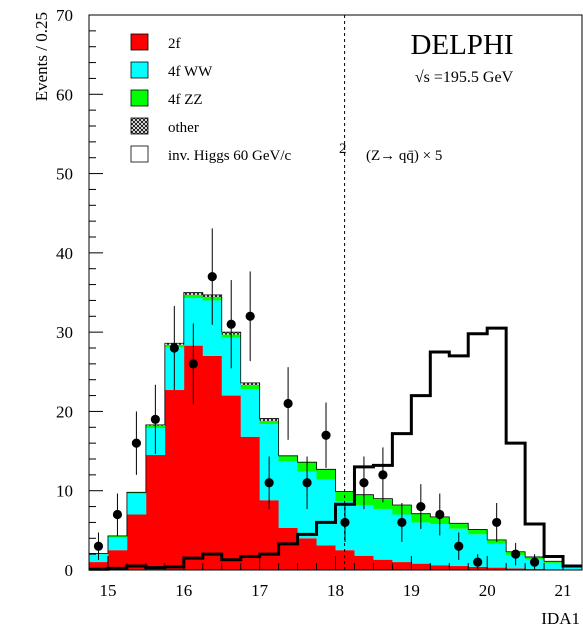 The image size is (583, 633). What do you see at coordinates (464, 77) in the screenshot?
I see `chart-subtitle: √s =195.5 GeV` at bounding box center [464, 77].